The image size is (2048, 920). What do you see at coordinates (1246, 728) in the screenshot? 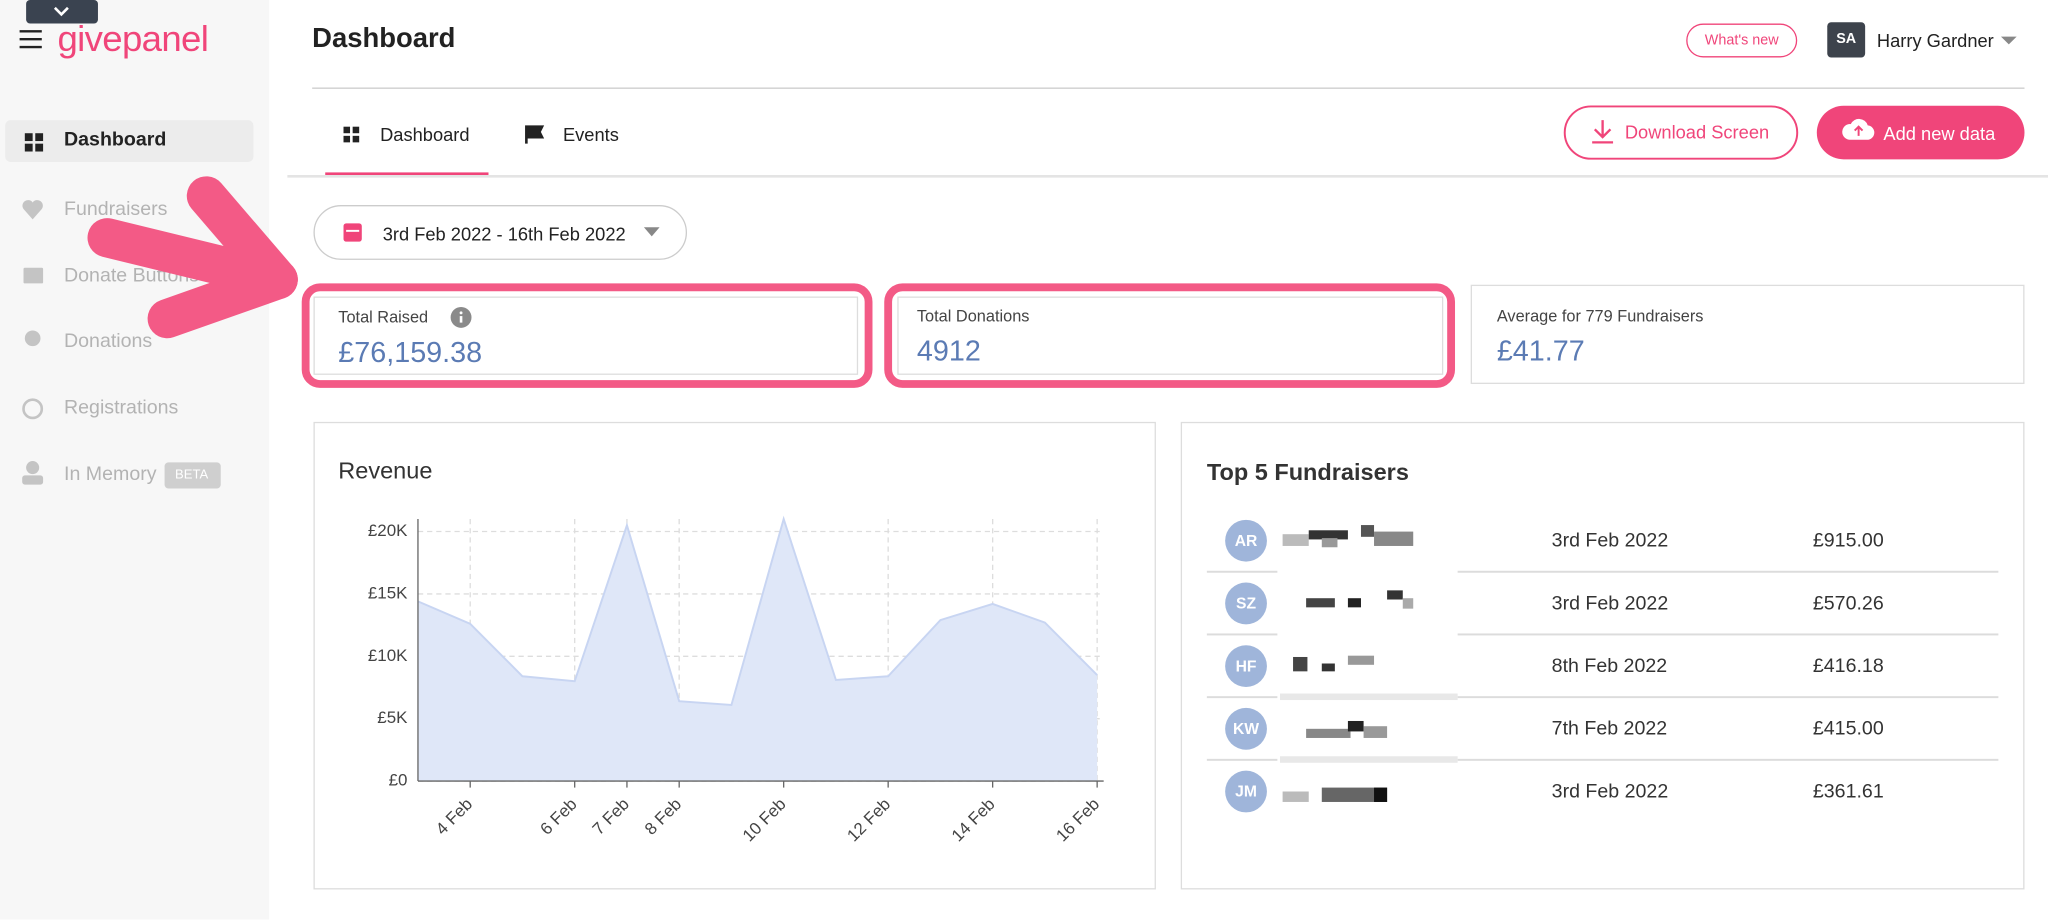
I see `initials: KW` at bounding box center [1246, 728].